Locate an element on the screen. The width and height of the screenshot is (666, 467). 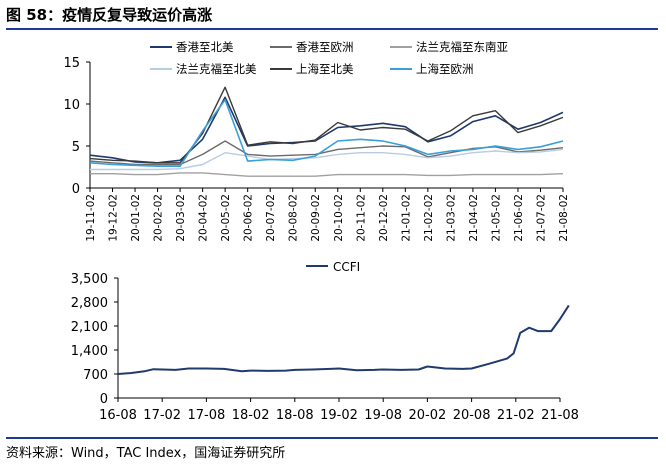
legend-label: 香港至北美 is located at coordinates (205, 47).